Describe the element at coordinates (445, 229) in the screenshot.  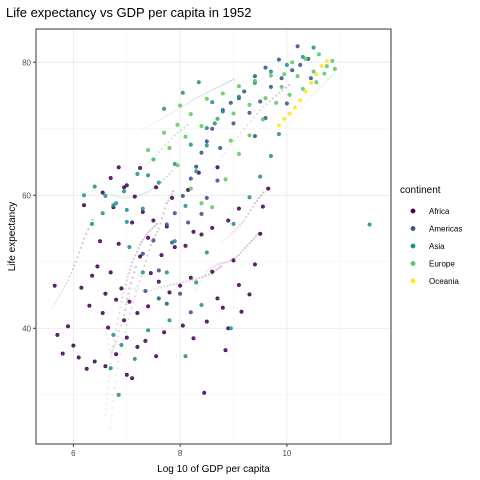
I see `legend-label-americas: Americas` at that location.